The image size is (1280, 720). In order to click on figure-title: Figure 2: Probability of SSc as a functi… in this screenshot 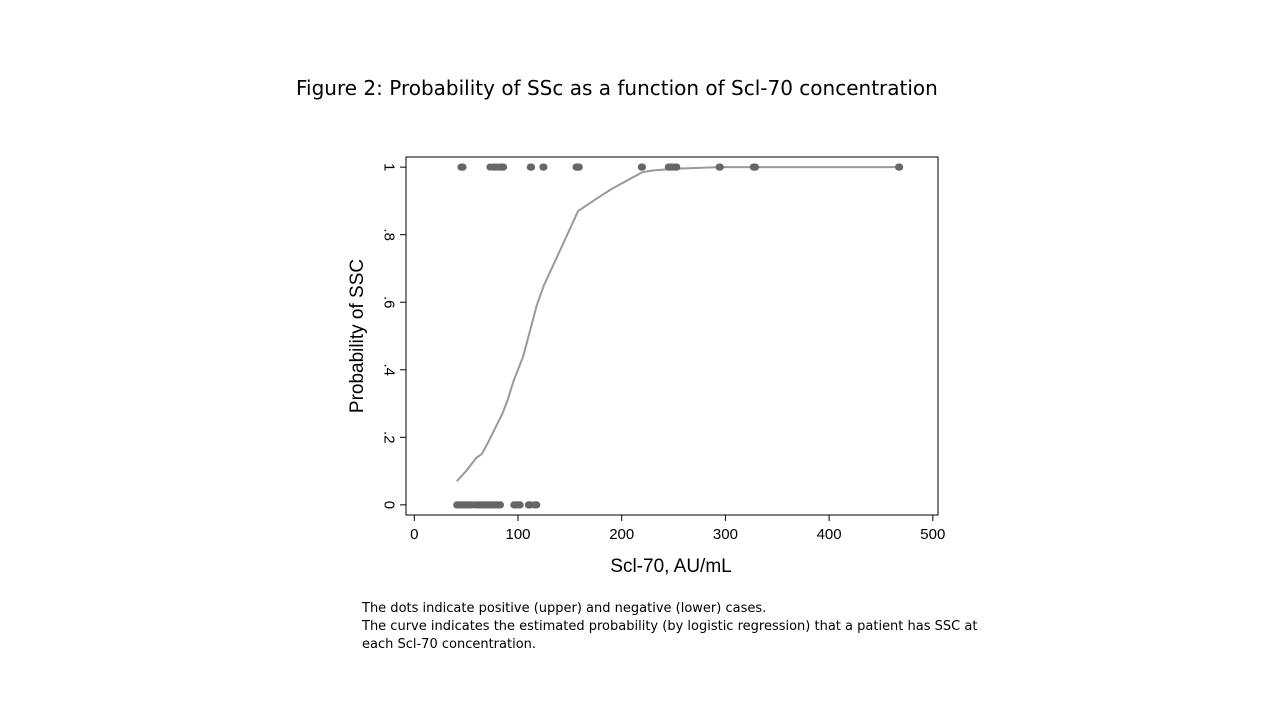, I will do `click(617, 88)`.